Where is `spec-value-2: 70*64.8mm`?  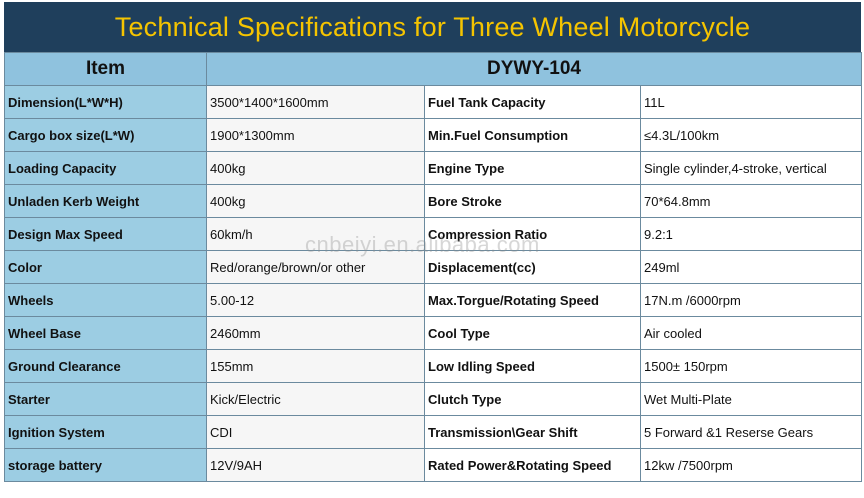
spec-value-2: 70*64.8mm is located at coordinates (751, 201).